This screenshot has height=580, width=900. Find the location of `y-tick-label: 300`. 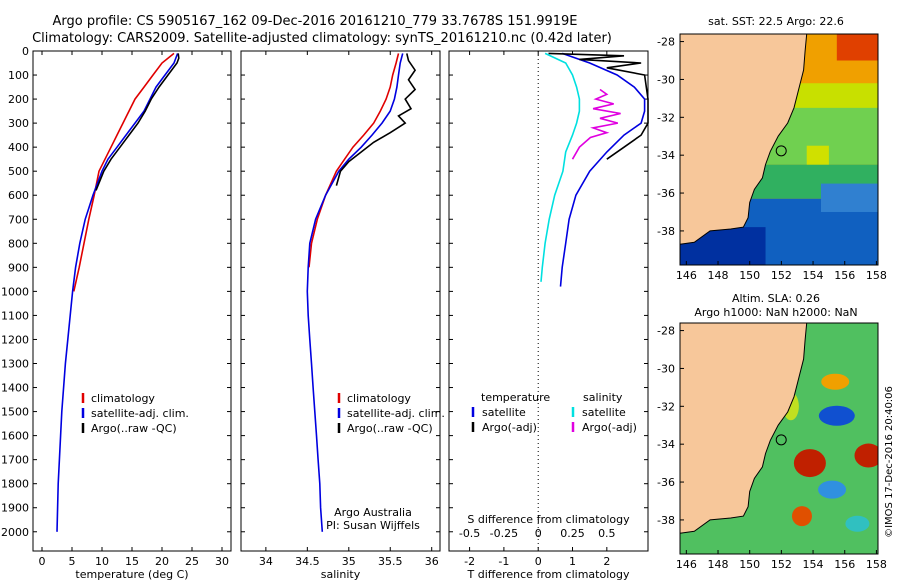

y-tick-label: 300 is located at coordinates (18, 123).